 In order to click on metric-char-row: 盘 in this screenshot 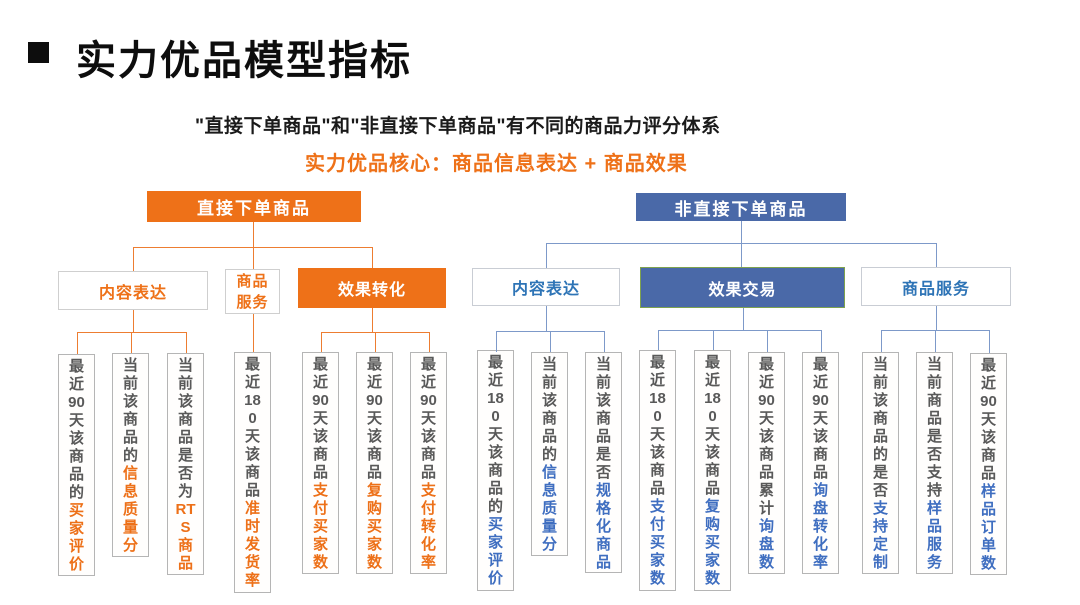, I will do `click(820, 508)`.